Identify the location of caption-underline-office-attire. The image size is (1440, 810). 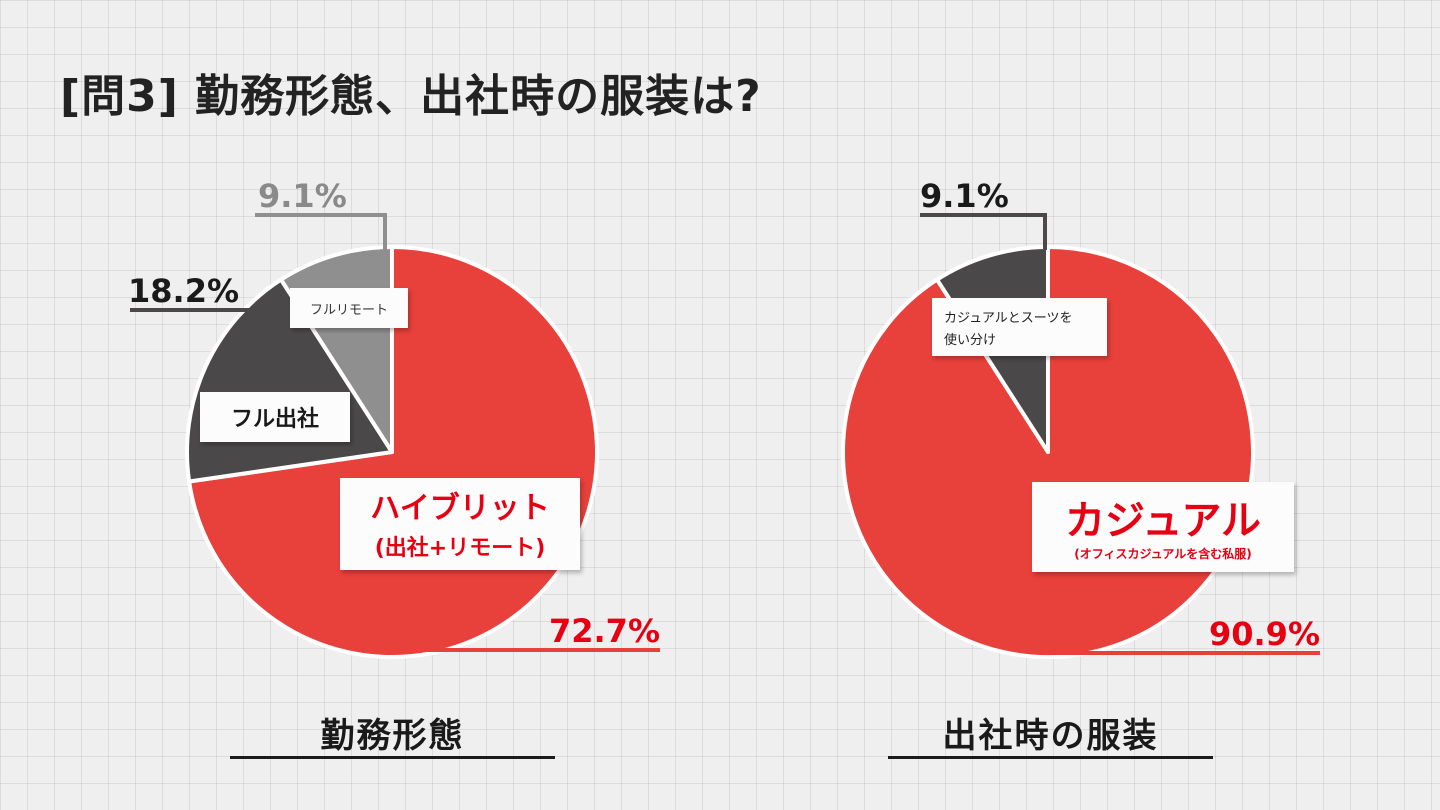
(1050, 757).